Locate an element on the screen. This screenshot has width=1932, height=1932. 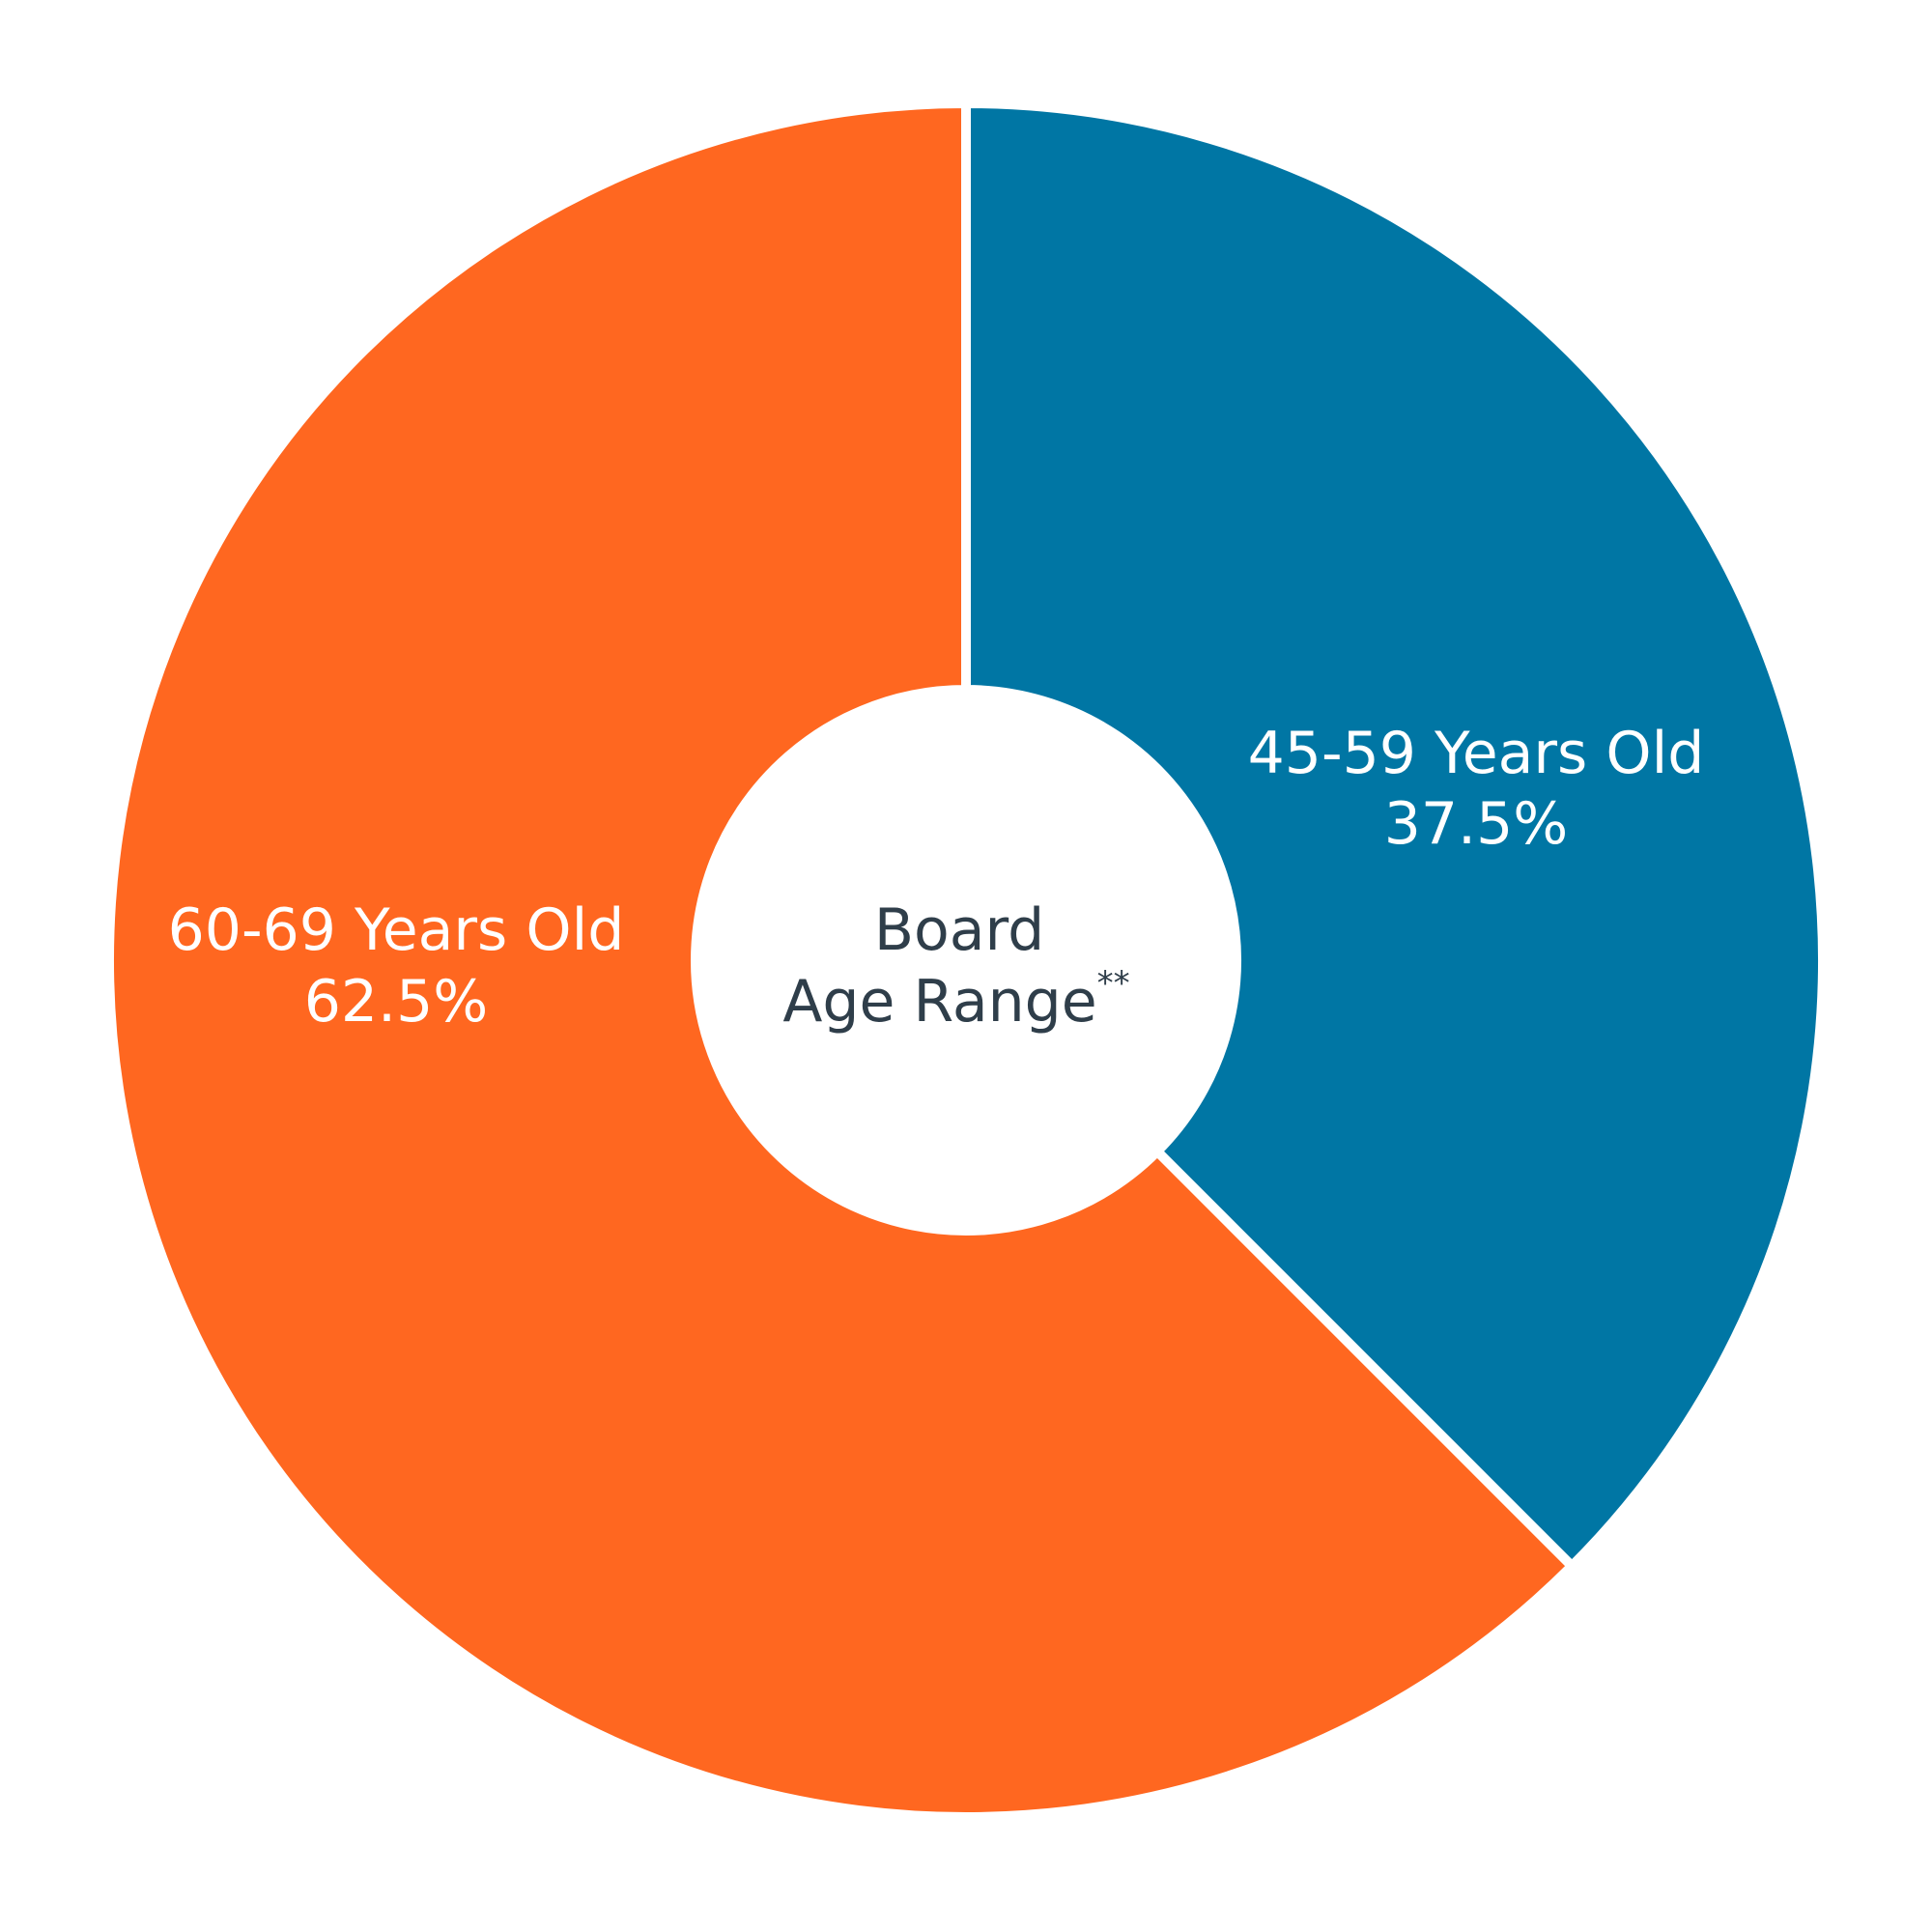
segment-label-45-59: 45-59 Years Old is located at coordinates (1476, 753).